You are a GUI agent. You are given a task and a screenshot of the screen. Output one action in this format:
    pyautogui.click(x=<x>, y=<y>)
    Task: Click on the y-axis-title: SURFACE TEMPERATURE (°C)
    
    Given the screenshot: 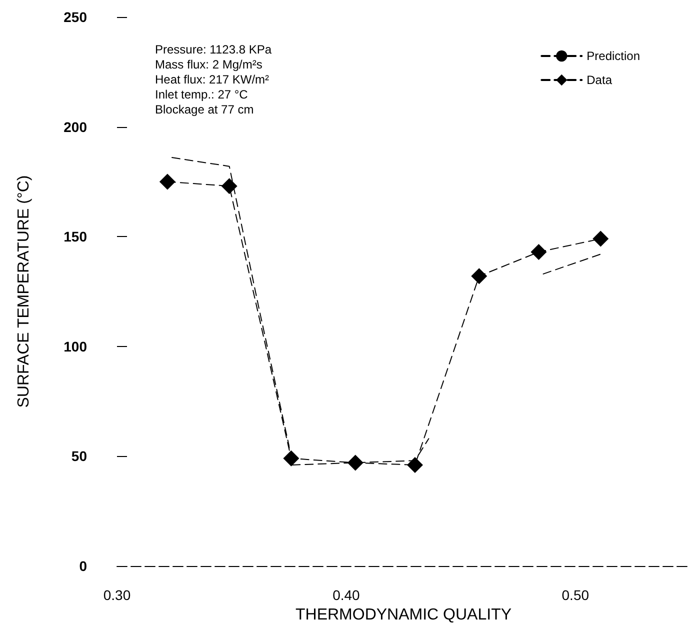 What is the action you would take?
    pyautogui.click(x=24, y=291)
    